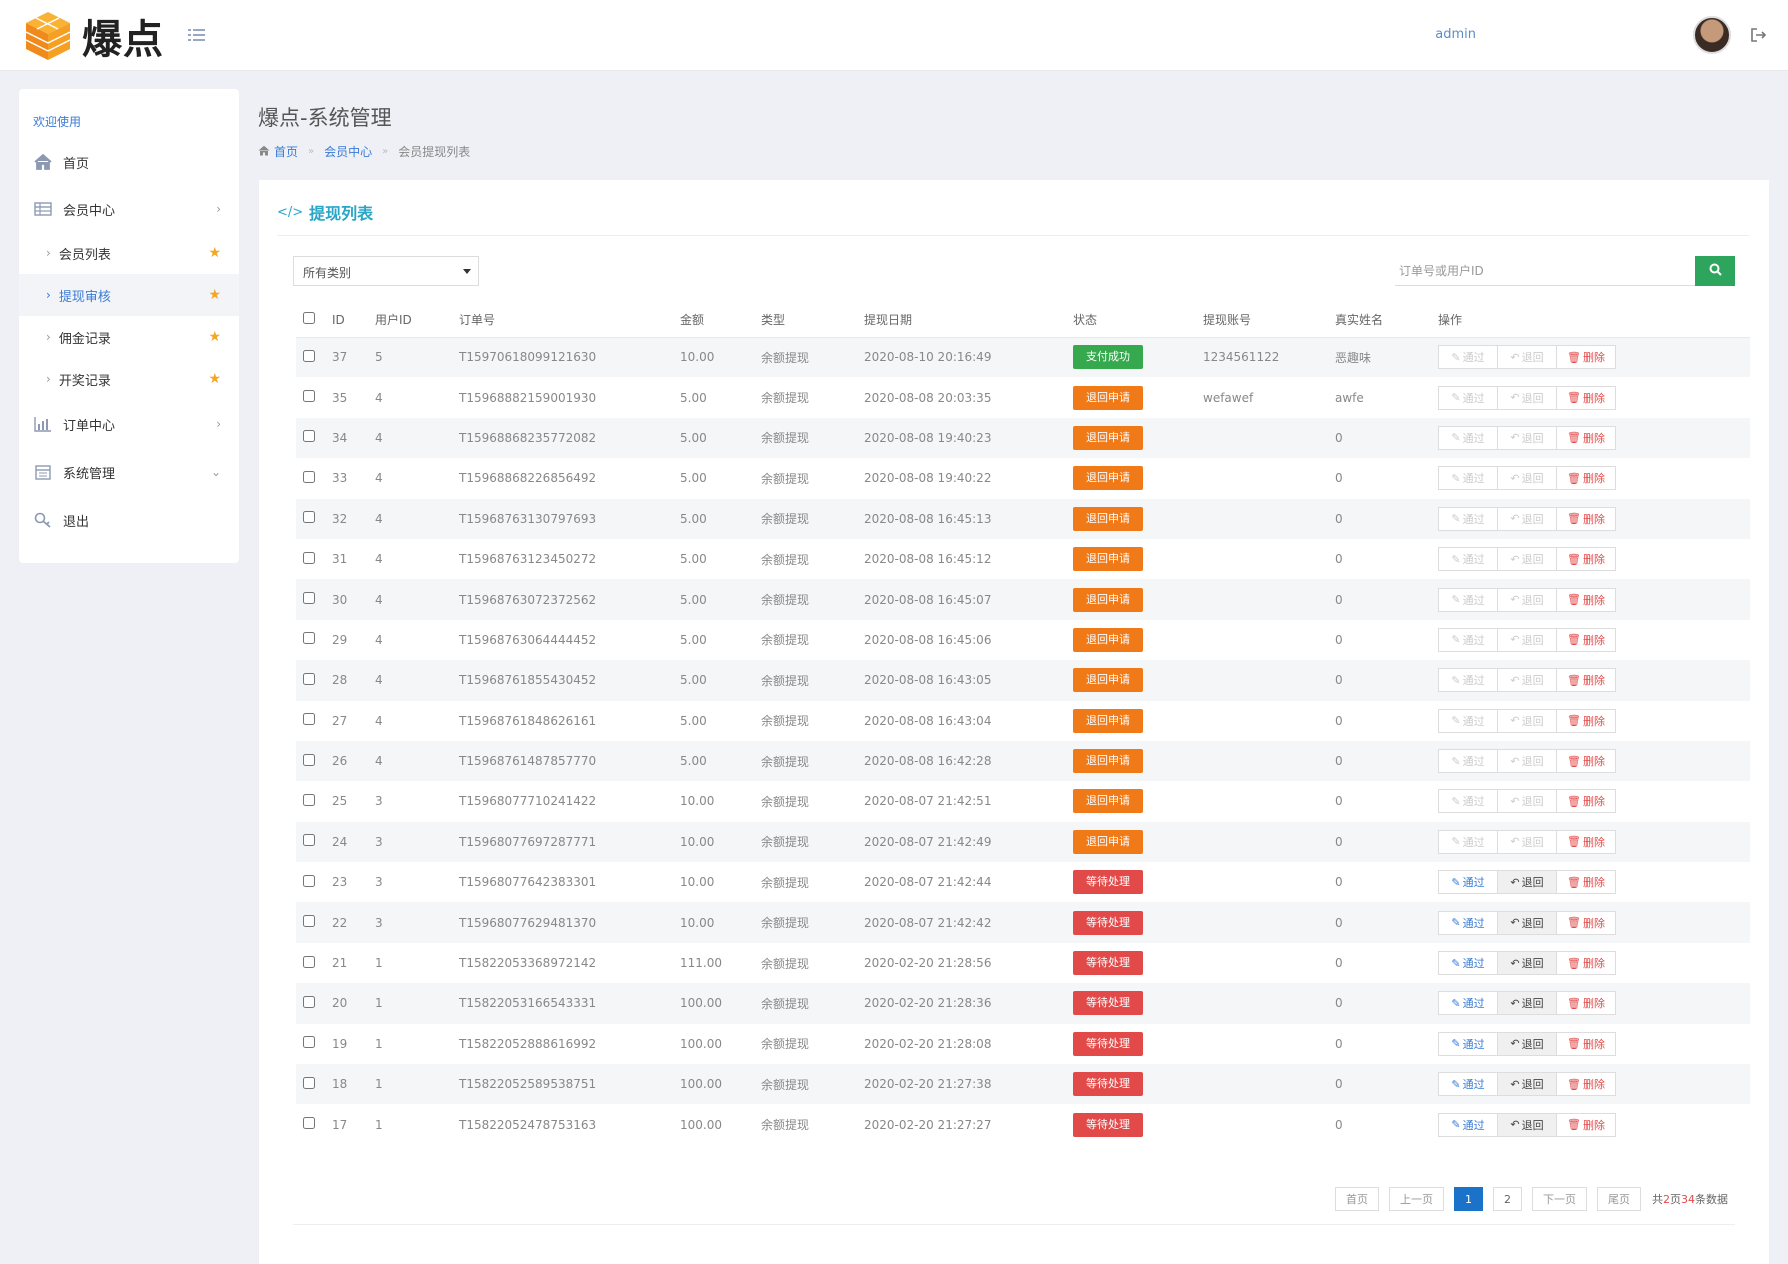 Image resolution: width=1788 pixels, height=1264 pixels. What do you see at coordinates (1380, 320) in the screenshot?
I see `column-header: 真实姓名` at bounding box center [1380, 320].